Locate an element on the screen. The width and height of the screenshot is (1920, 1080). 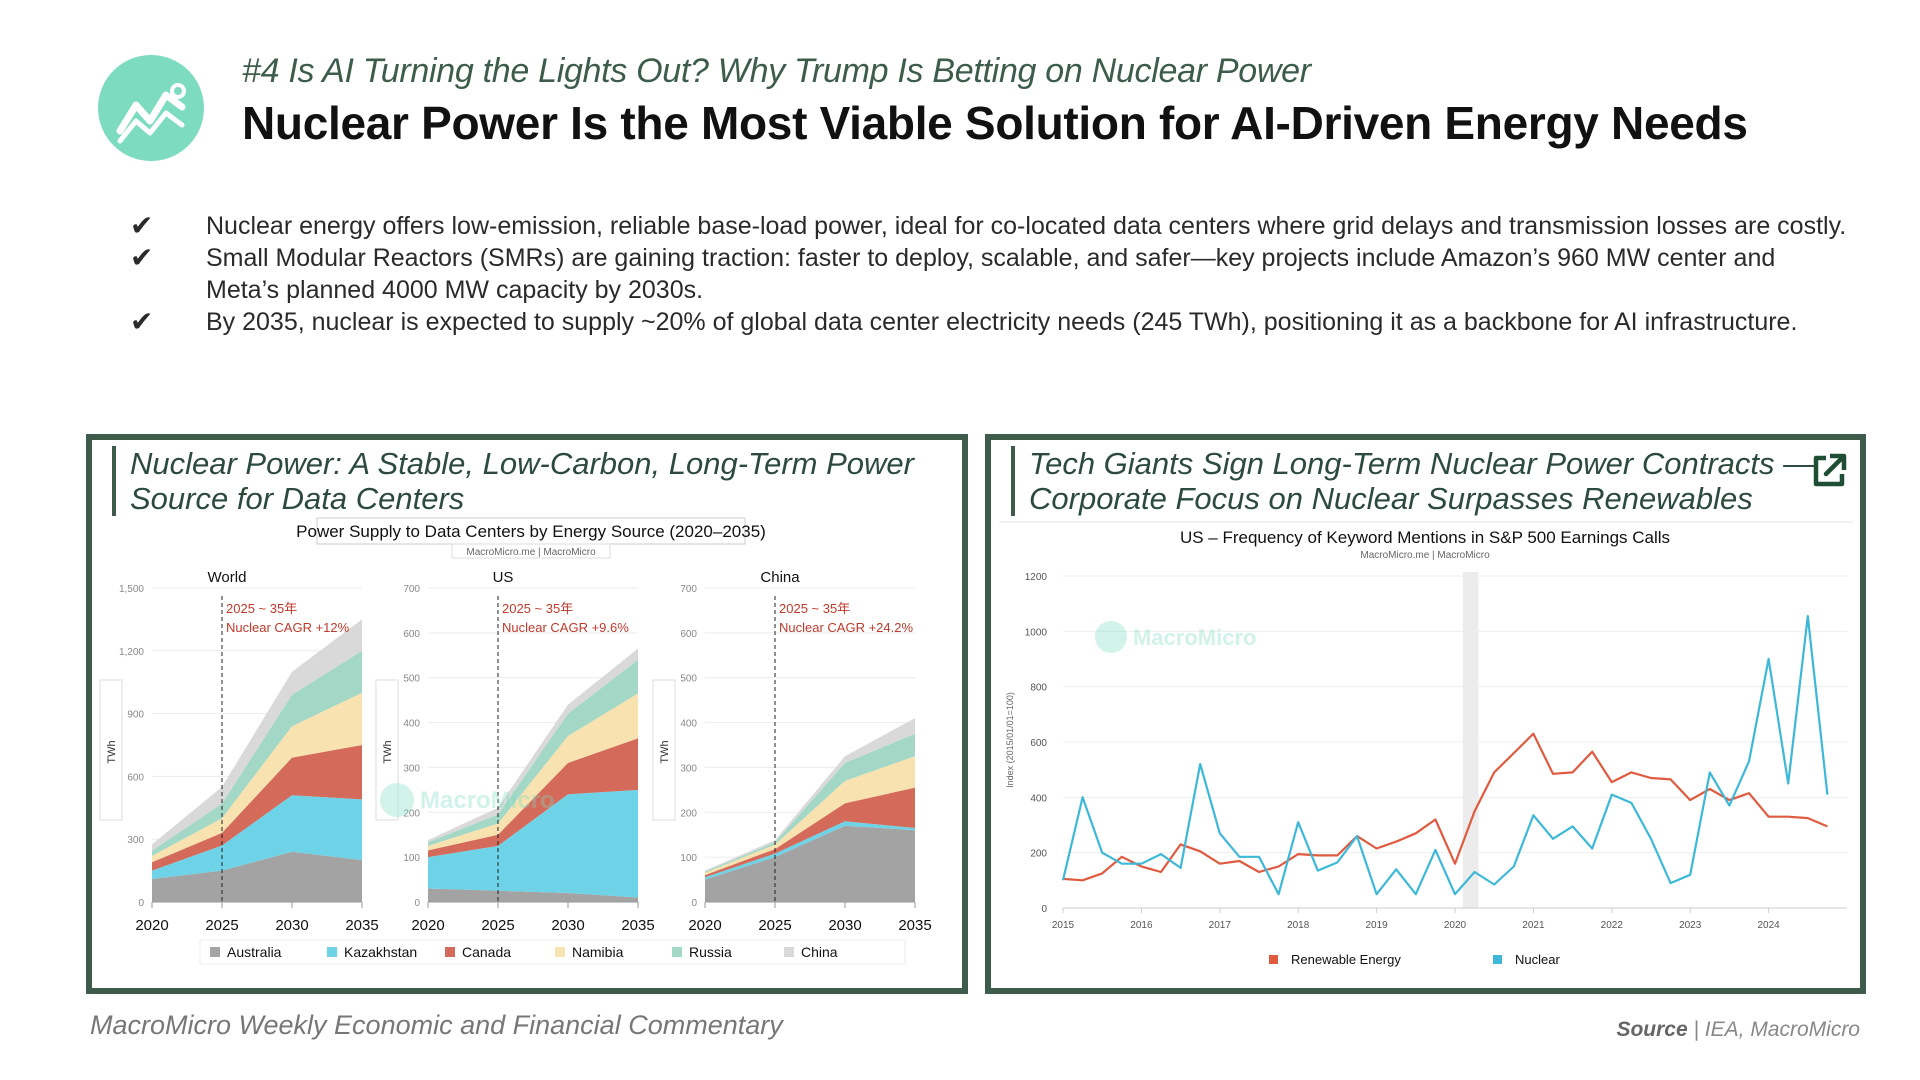
chart-title-box is located at coordinates (531, 531).